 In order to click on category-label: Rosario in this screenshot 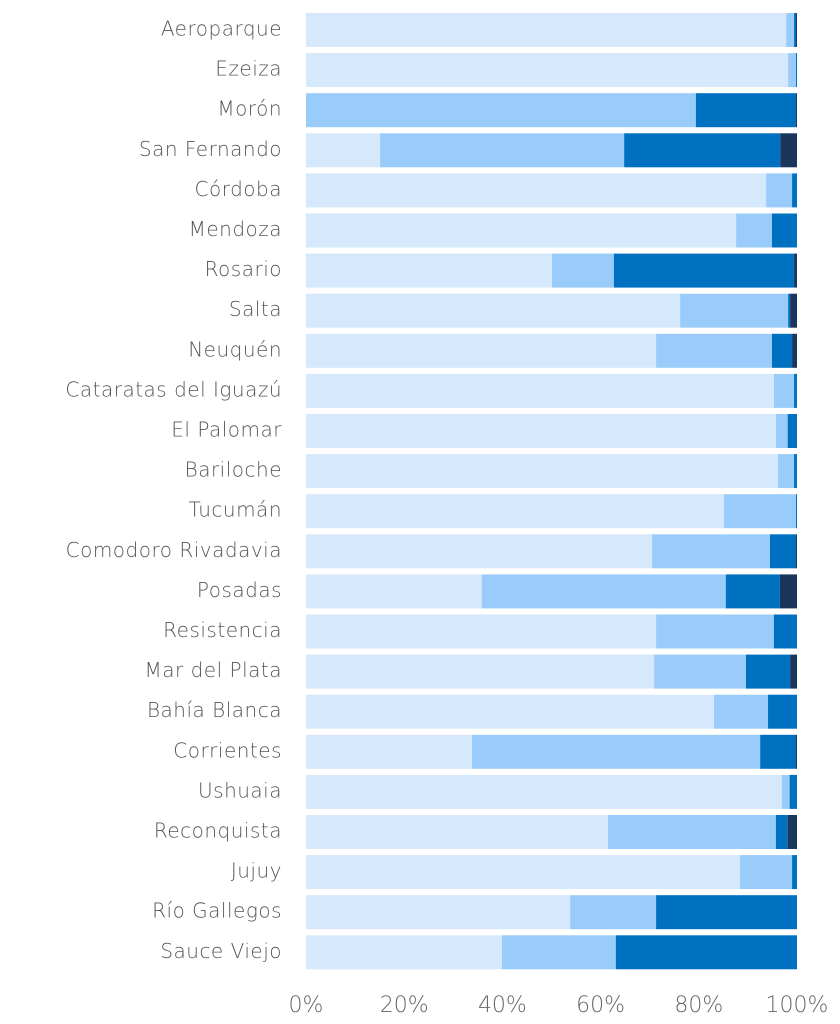, I will do `click(243, 269)`.